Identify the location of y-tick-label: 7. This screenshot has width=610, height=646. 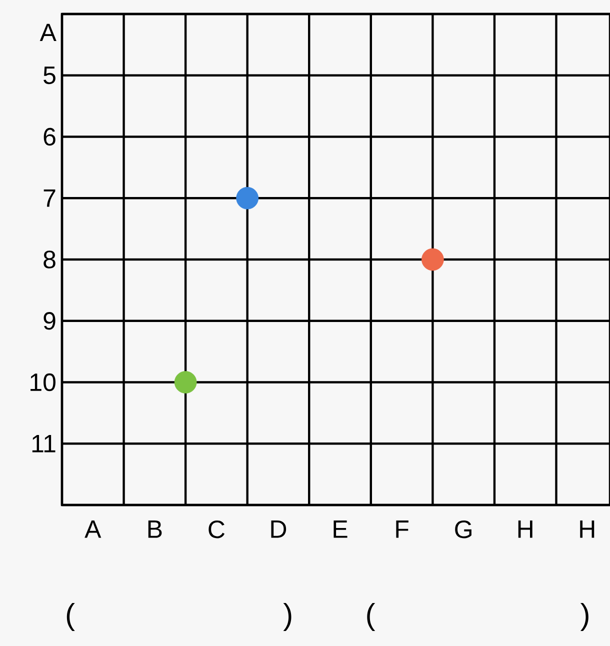
(50, 198).